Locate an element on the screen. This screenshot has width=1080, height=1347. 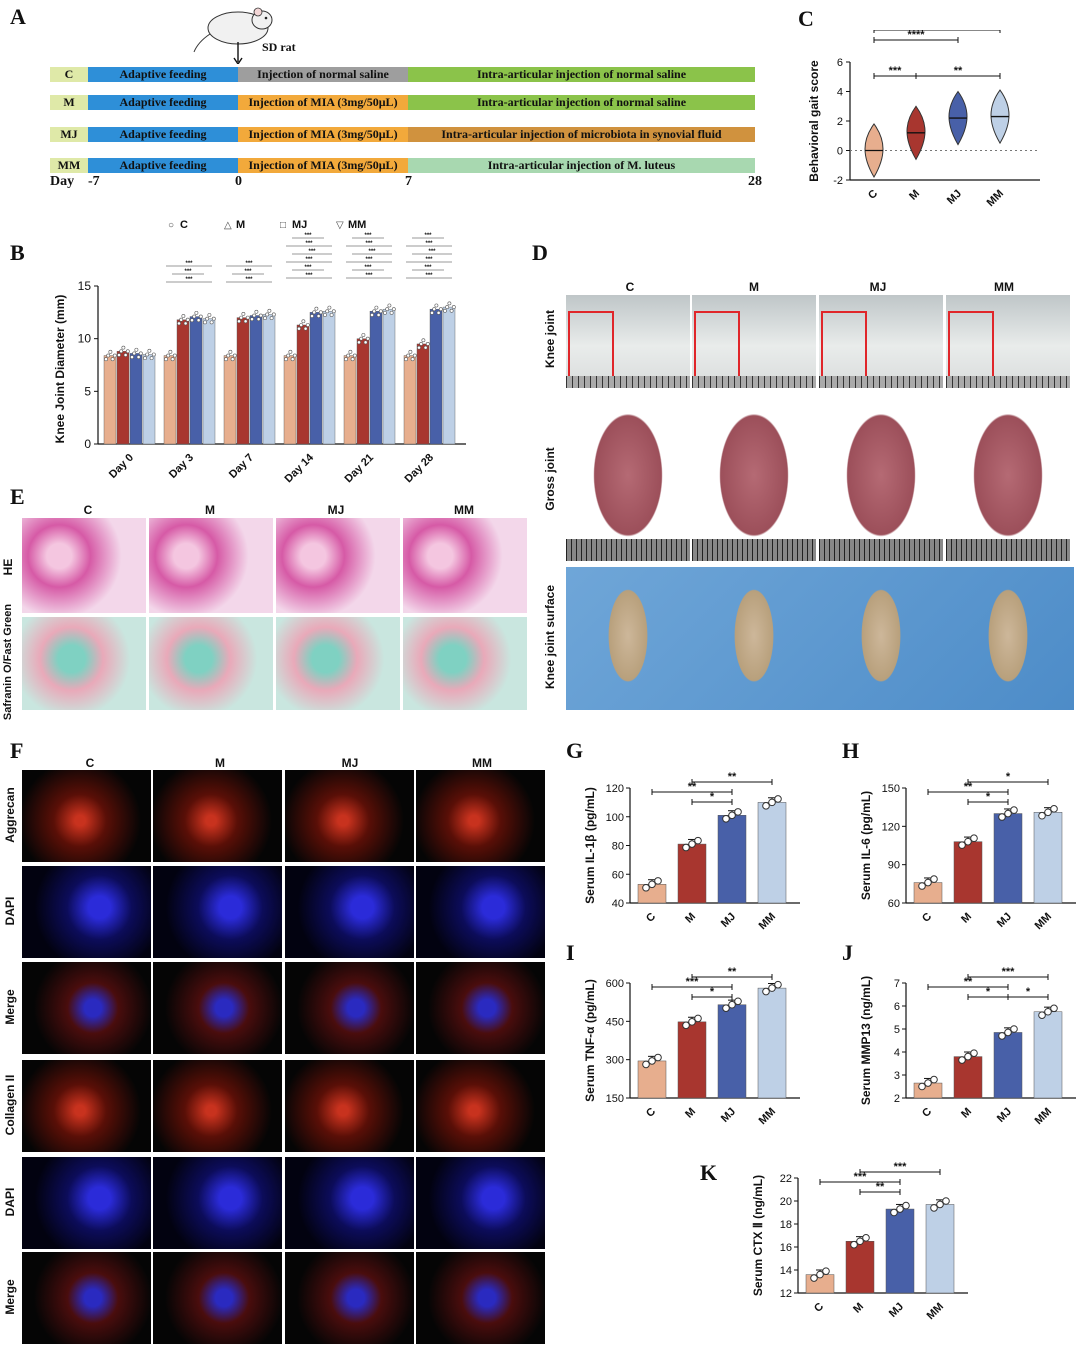
sig-label: * is located at coordinates (1008, 777).